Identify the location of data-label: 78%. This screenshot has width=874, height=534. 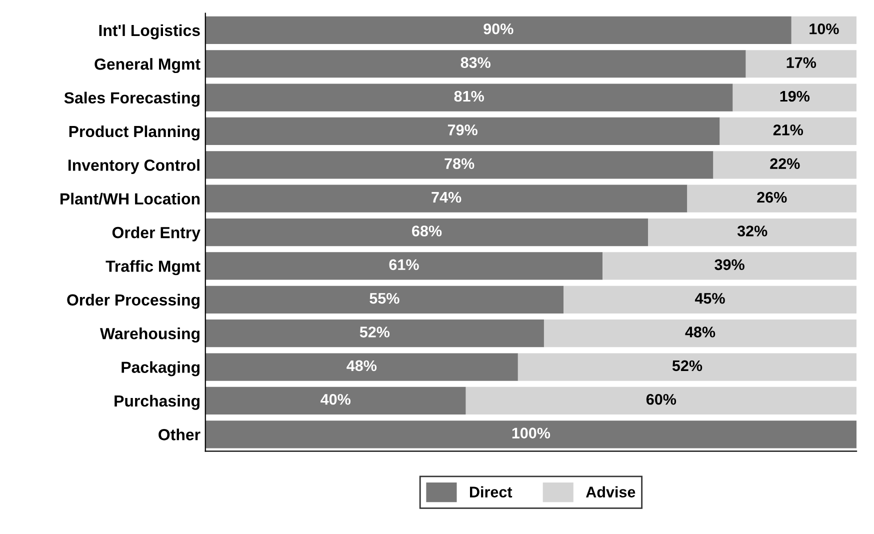
(459, 164).